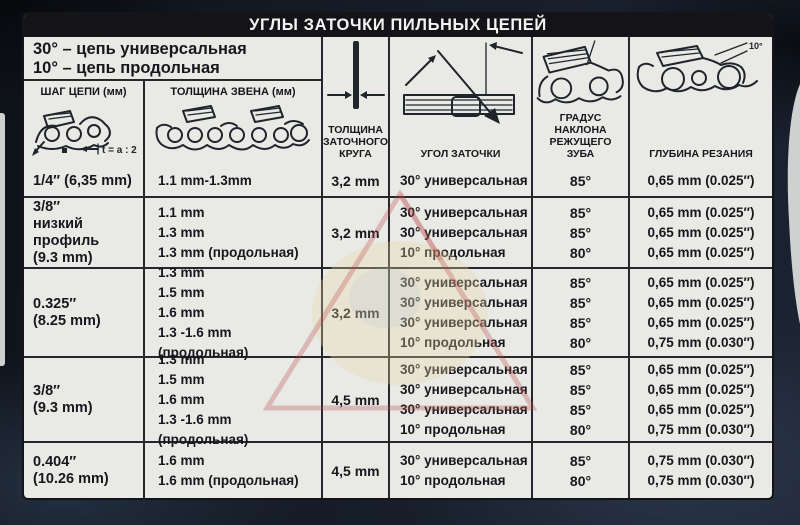 Image resolution: width=800 pixels, height=525 pixels. What do you see at coordinates (234, 233) in the screenshot?
I see `thickness-cell: 1.1 mm 1.3 mm 1.3 mm (продольная)` at bounding box center [234, 233].